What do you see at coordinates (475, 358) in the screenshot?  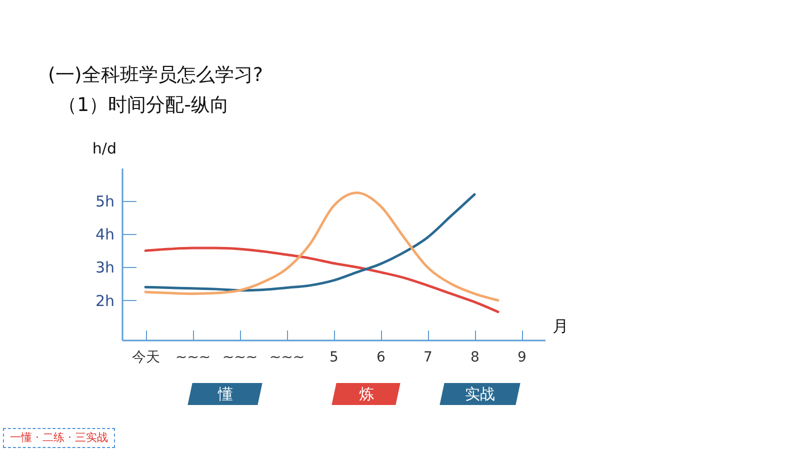 I see `x-tick-label: 8` at bounding box center [475, 358].